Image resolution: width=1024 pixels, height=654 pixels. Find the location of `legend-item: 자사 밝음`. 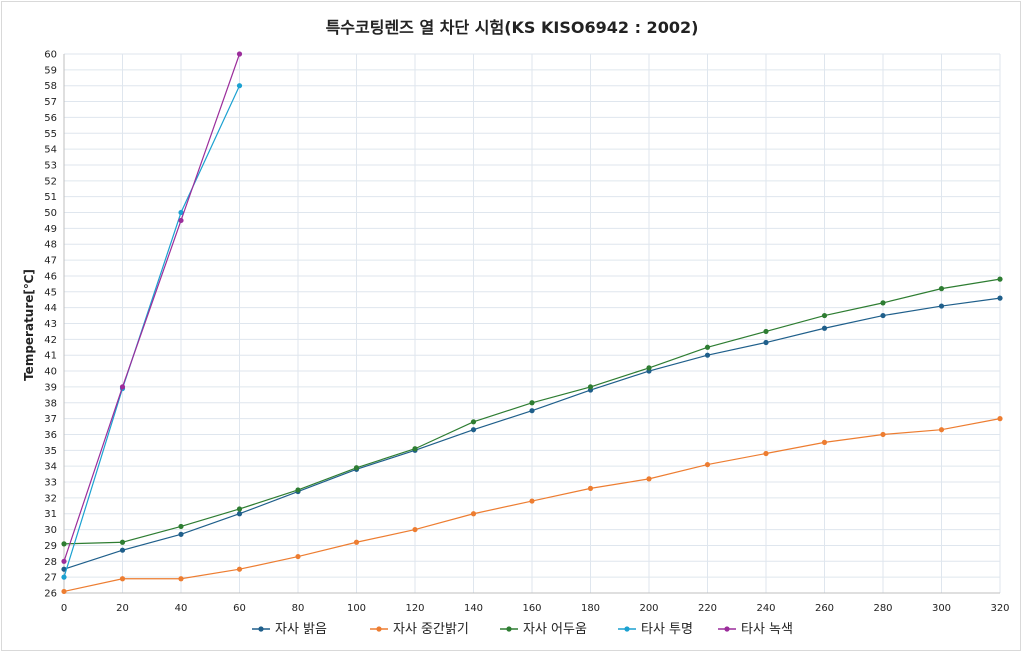

legend-item: 자사 밝음 is located at coordinates (289, 629).